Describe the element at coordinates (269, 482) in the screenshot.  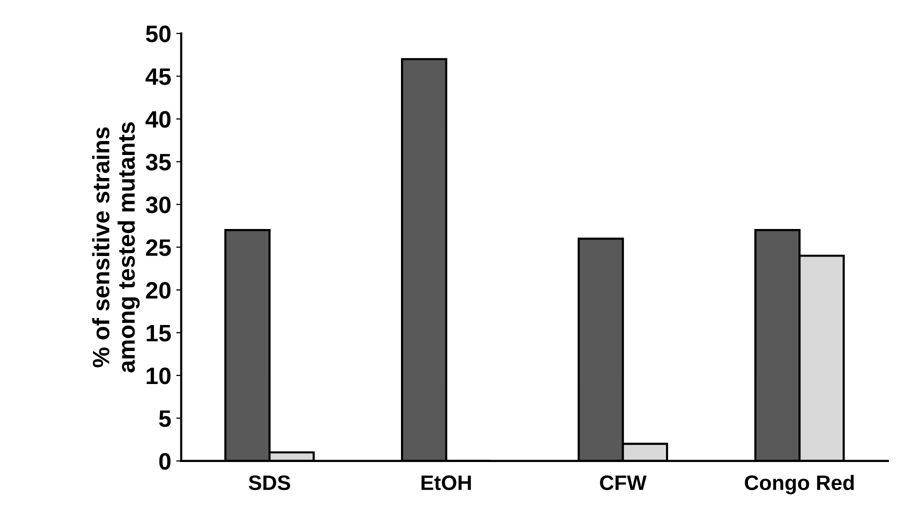
I see `x-tick-label: SDS` at that location.